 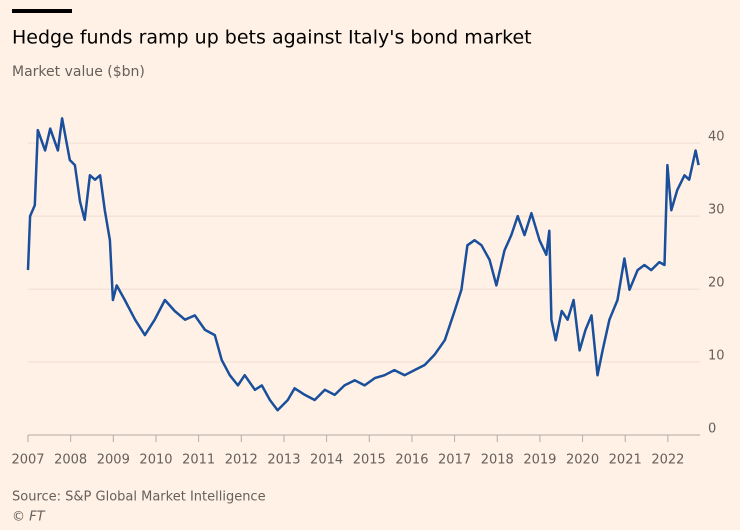 I want to click on y-tick-label: 10, so click(x=716, y=356).